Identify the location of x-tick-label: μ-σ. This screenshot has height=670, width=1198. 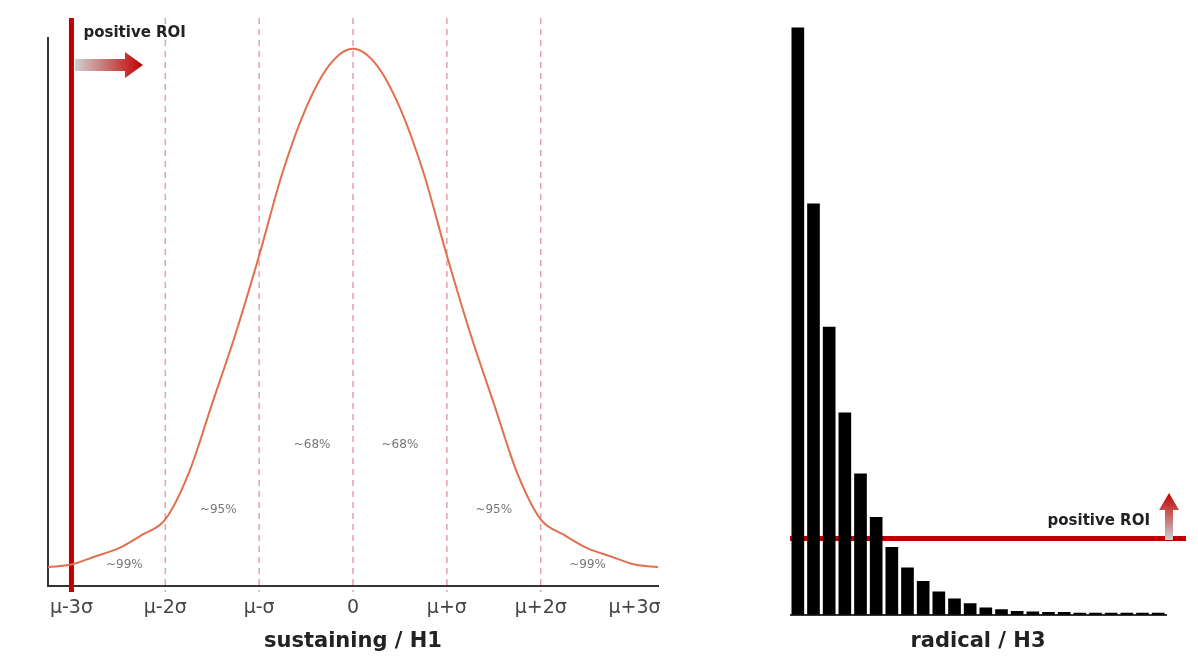
(259, 606).